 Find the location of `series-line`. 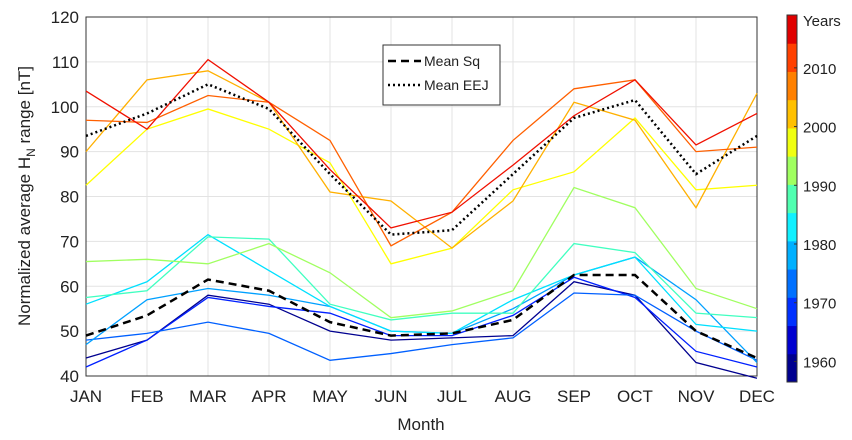

series-line is located at coordinates (421, 326).